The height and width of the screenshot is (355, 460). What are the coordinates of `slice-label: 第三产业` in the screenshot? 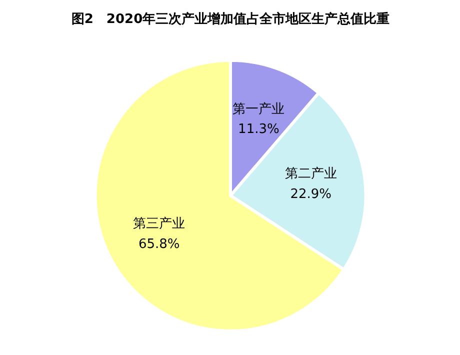 It's located at (159, 224).